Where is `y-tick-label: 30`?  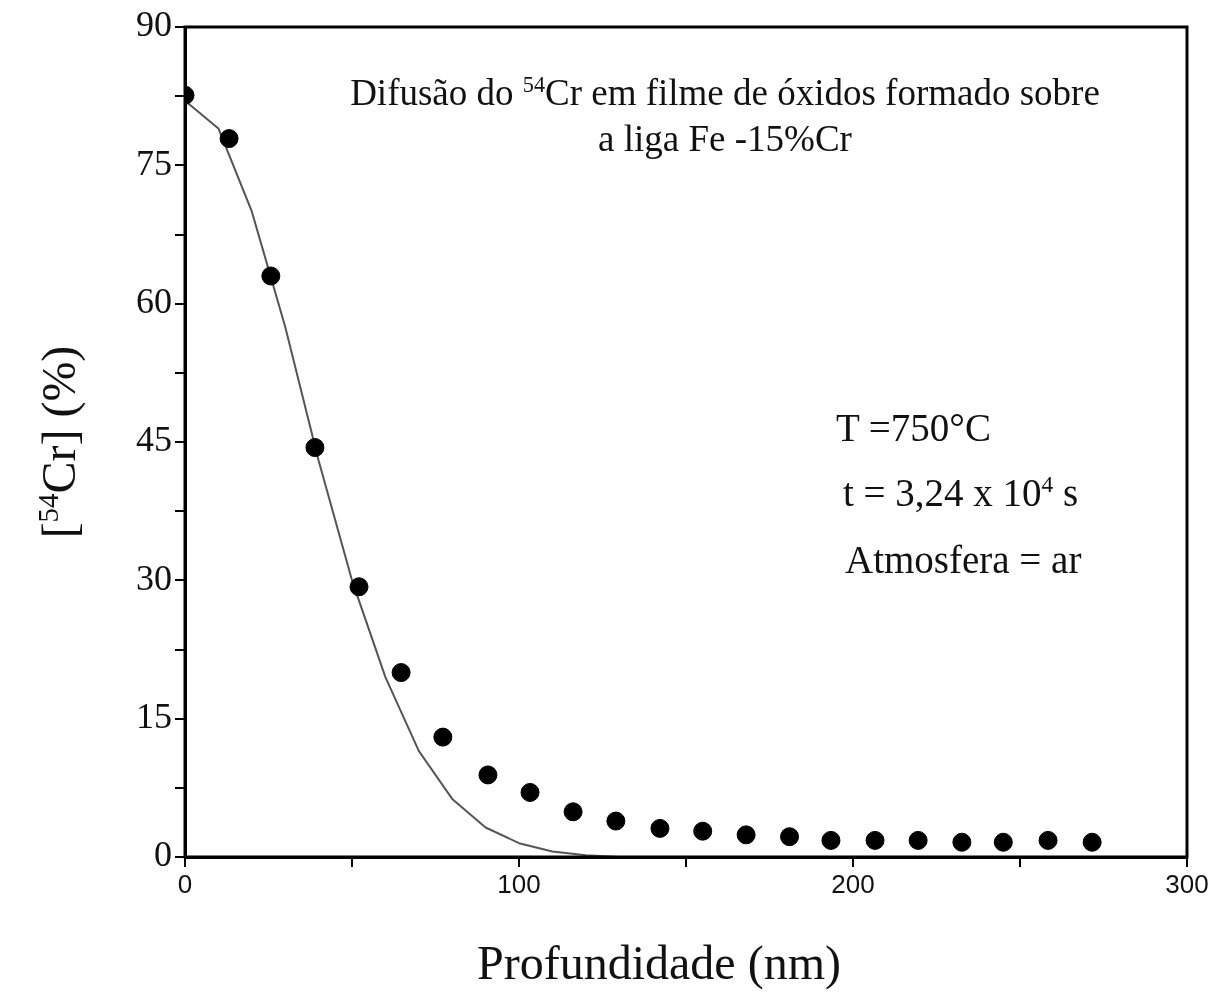
y-tick-label: 30 is located at coordinates (154, 577).